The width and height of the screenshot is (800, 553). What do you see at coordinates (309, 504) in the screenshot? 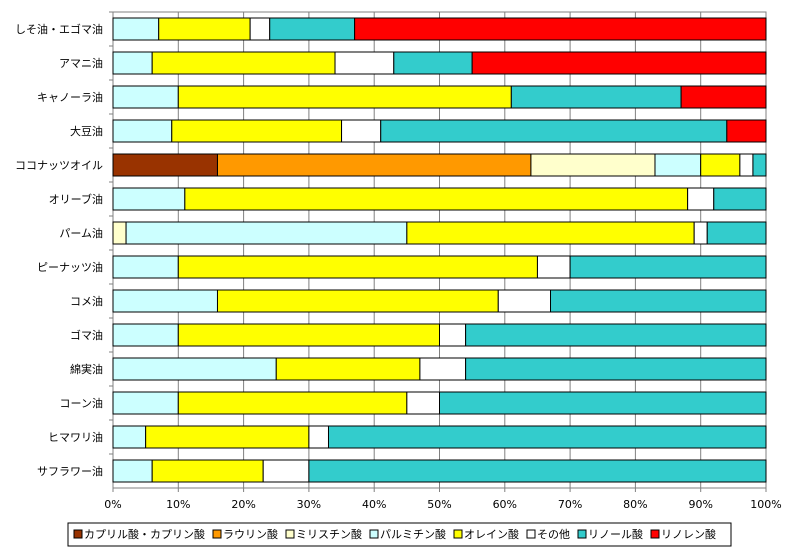
I see `x-tick-label: 30%` at bounding box center [309, 504].